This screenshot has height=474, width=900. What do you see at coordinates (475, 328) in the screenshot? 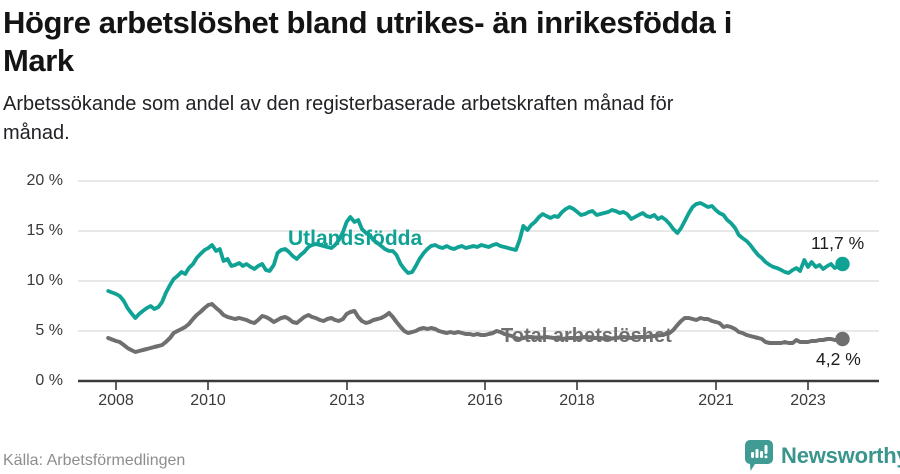
I see `series-line-total` at bounding box center [475, 328].